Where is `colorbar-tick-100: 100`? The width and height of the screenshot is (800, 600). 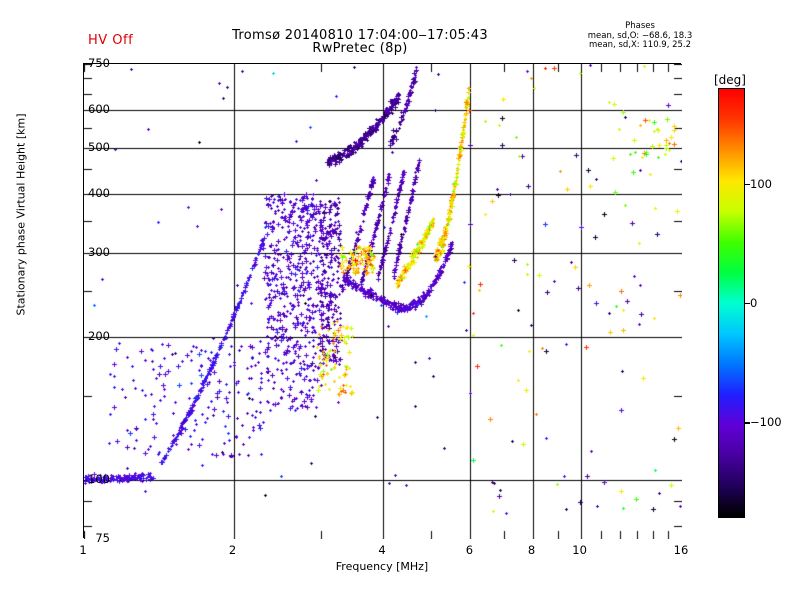
colorbar-tick-100: 100 is located at coordinates (761, 183).